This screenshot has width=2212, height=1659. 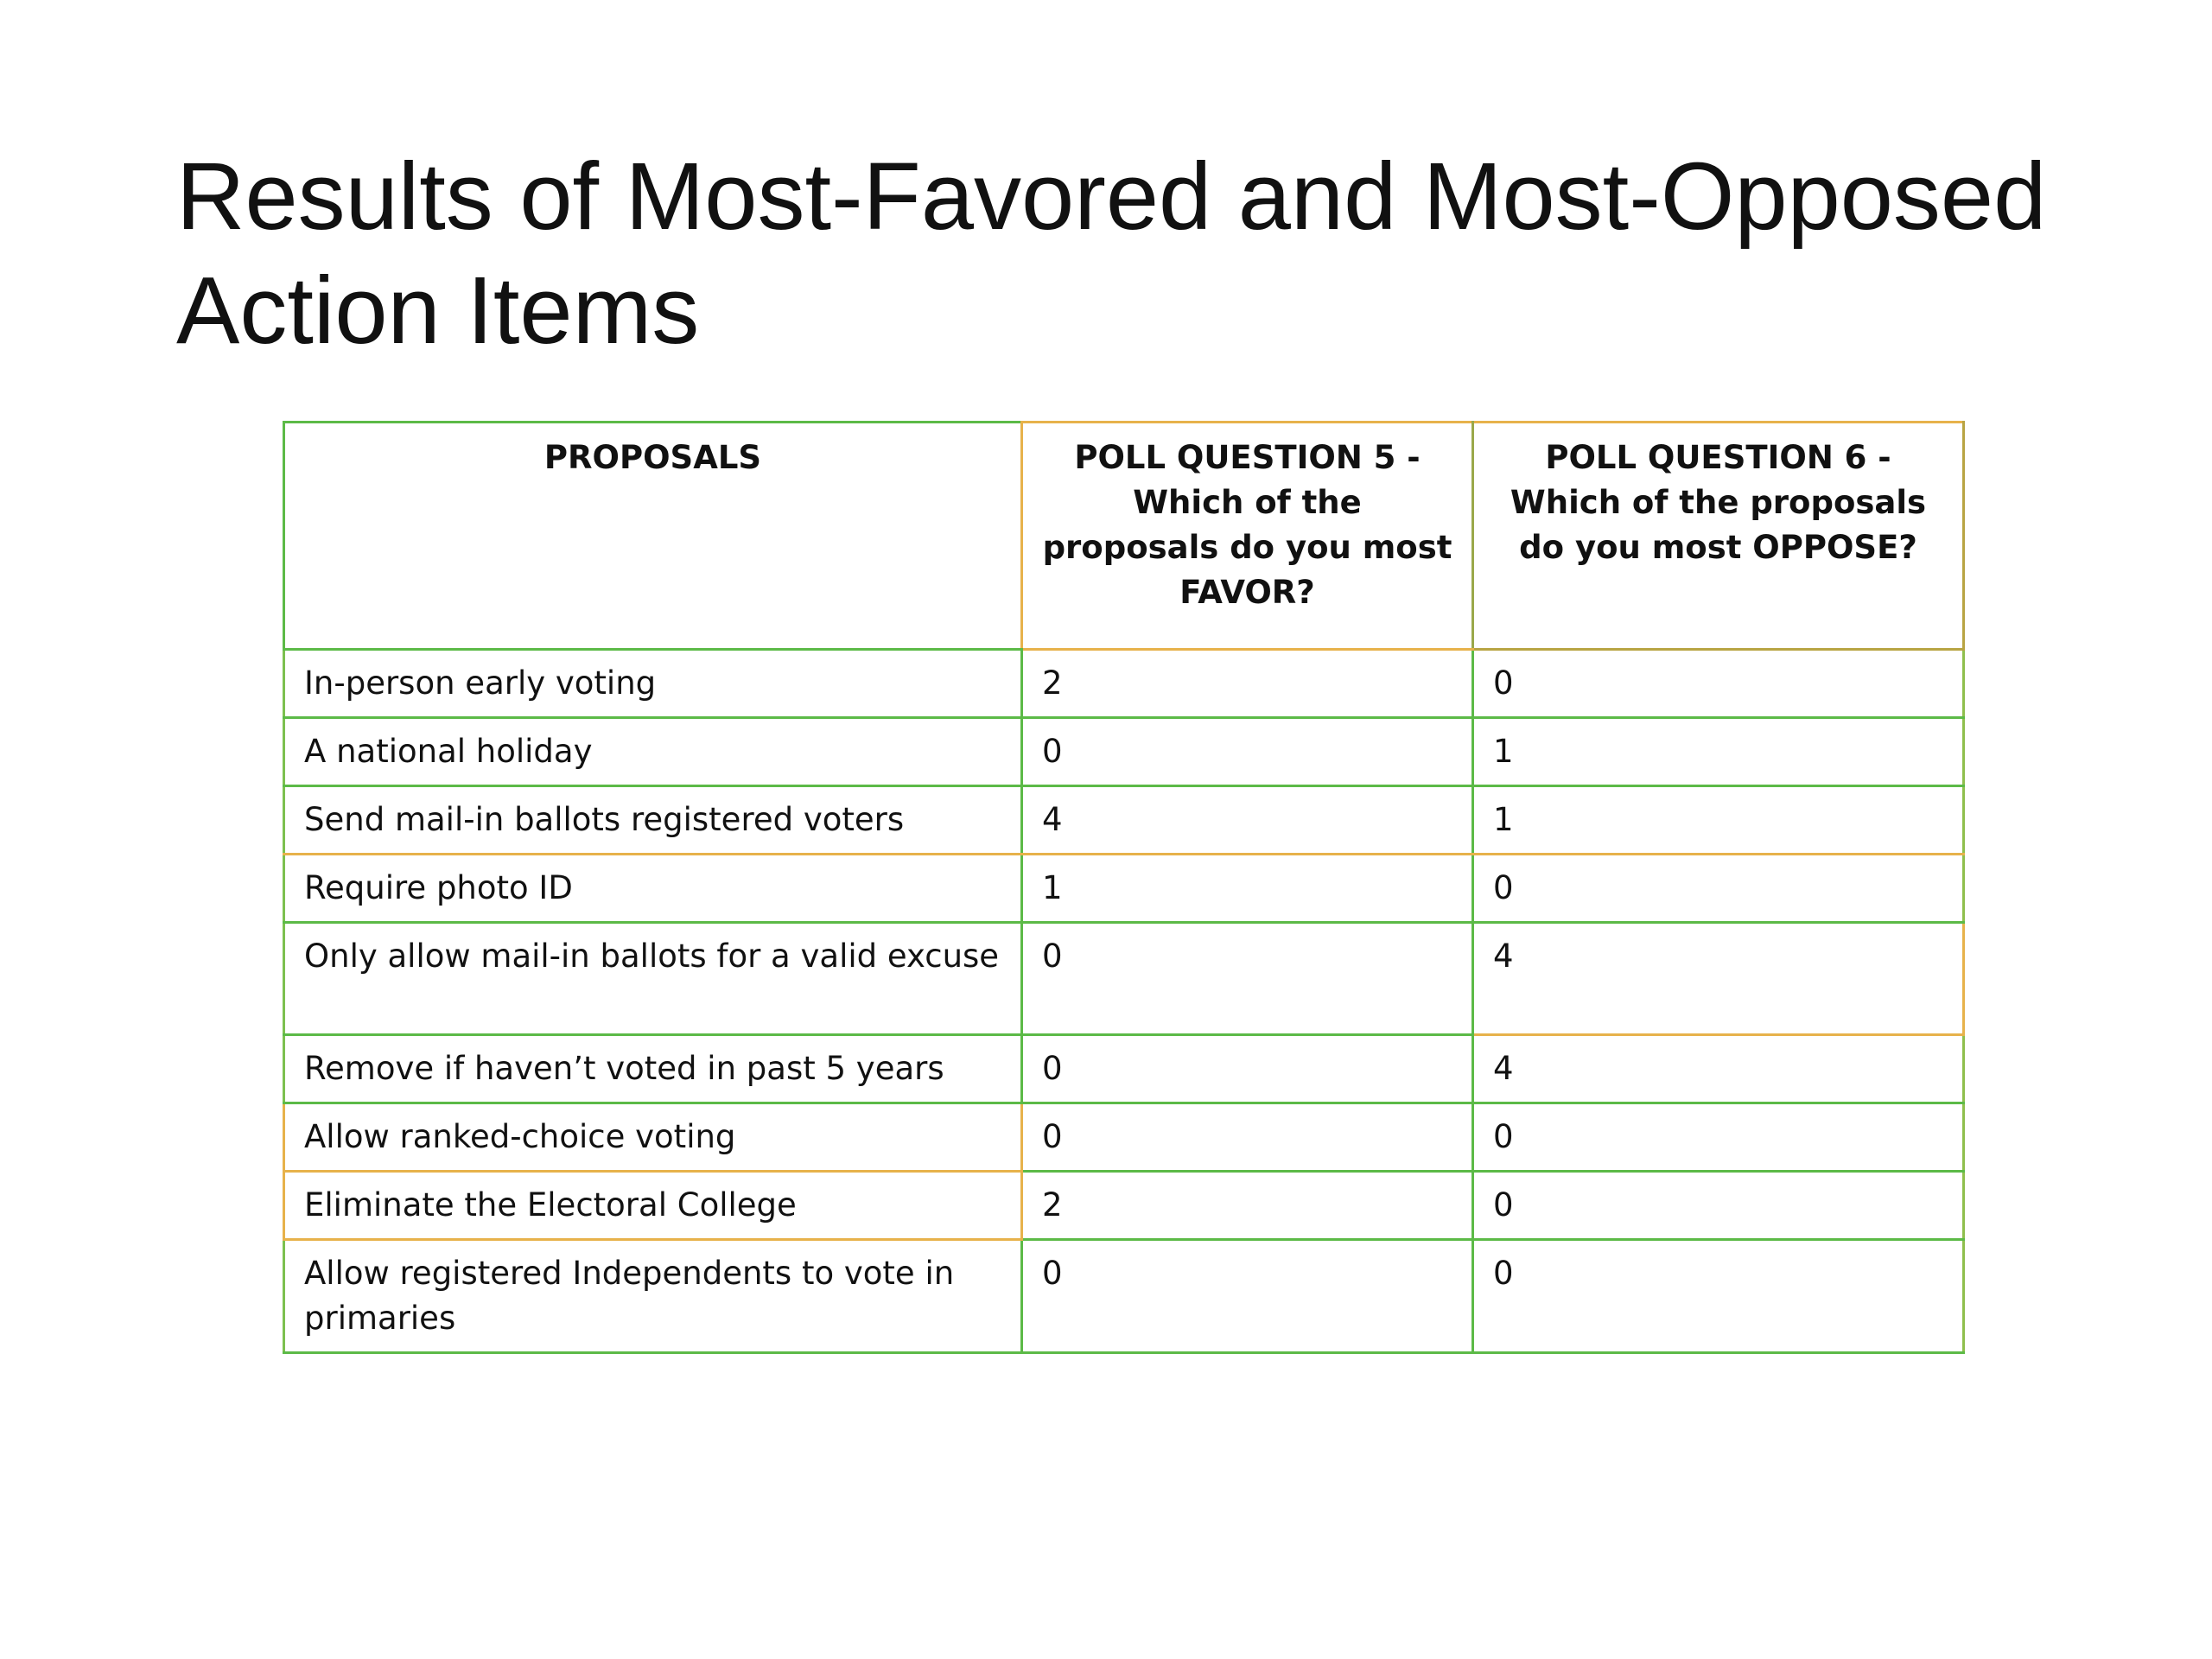 I want to click on proposal-cell: In-person early voting, so click(x=653, y=683).